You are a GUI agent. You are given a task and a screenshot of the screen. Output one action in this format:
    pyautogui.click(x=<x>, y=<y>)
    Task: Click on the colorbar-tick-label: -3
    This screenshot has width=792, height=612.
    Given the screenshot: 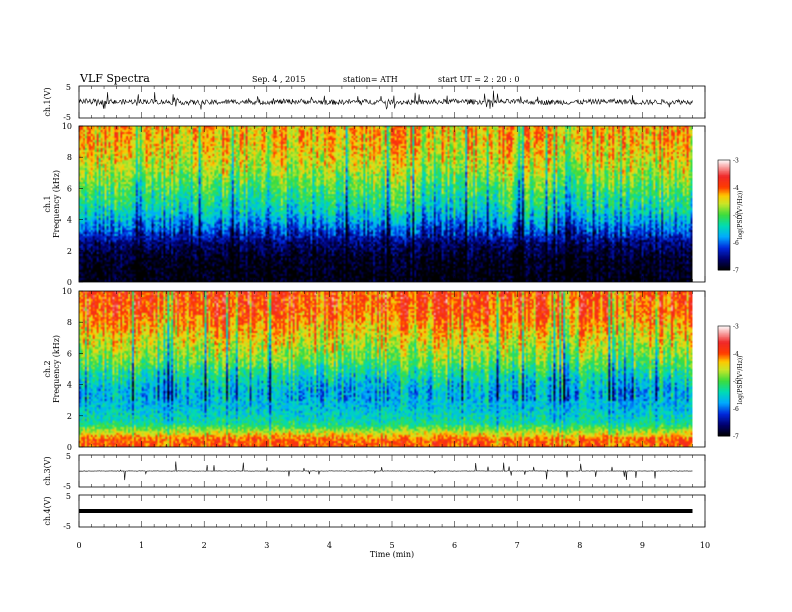 What is the action you would take?
    pyautogui.click(x=736, y=161)
    